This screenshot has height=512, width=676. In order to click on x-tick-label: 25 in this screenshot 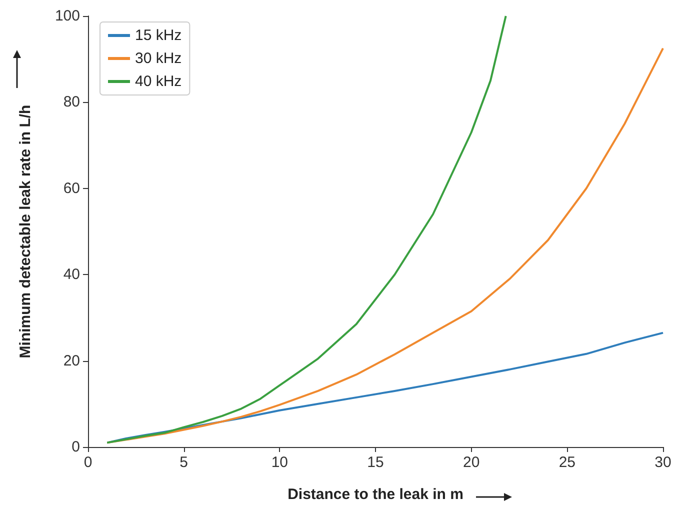, I will do `click(567, 462)`.